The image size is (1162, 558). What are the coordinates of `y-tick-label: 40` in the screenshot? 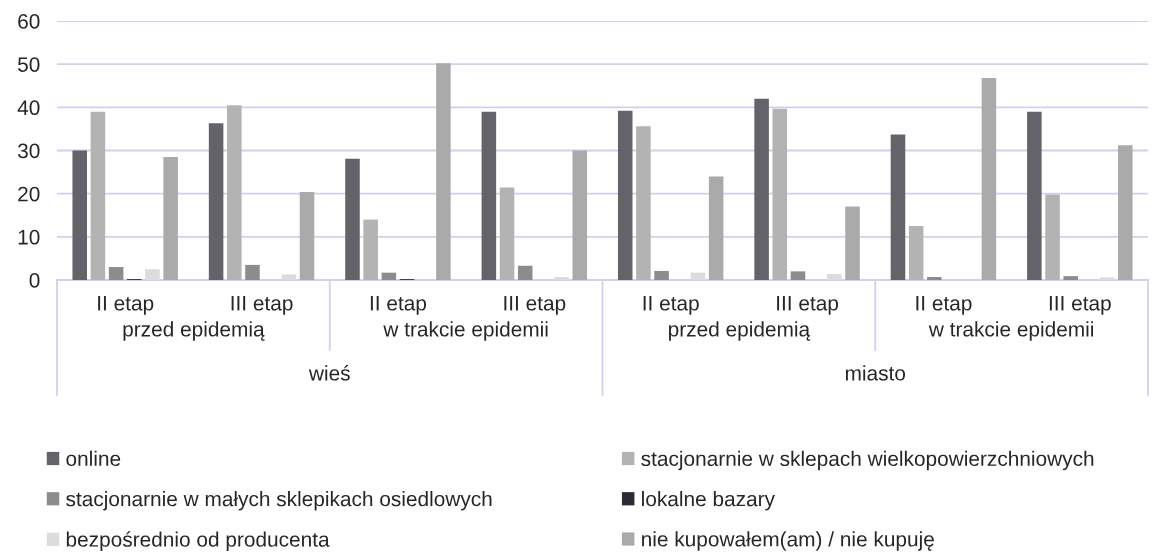 It's located at (28, 108).